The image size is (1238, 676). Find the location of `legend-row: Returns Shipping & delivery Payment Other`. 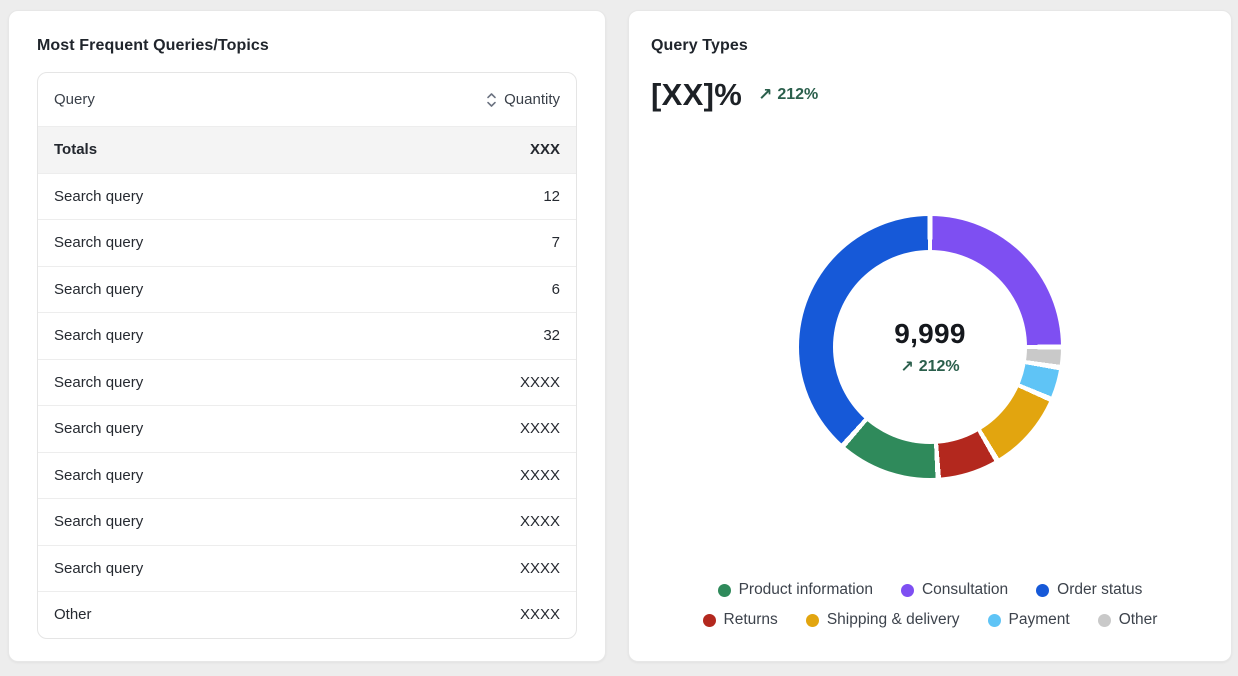

legend-row: Returns Shipping & delivery Payment Other is located at coordinates (930, 620).